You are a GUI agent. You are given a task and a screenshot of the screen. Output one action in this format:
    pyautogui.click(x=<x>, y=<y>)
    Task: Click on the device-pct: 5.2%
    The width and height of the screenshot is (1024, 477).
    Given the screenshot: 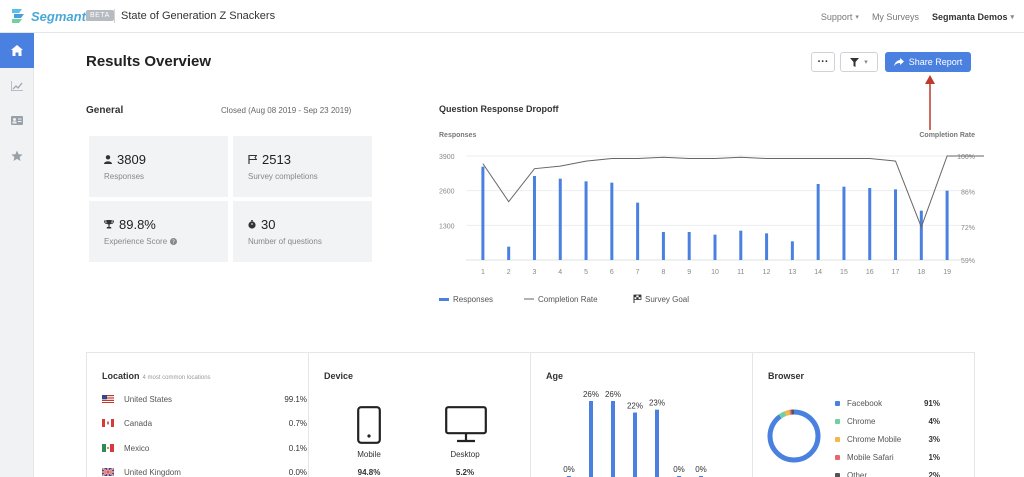 What is the action you would take?
    pyautogui.click(x=465, y=472)
    